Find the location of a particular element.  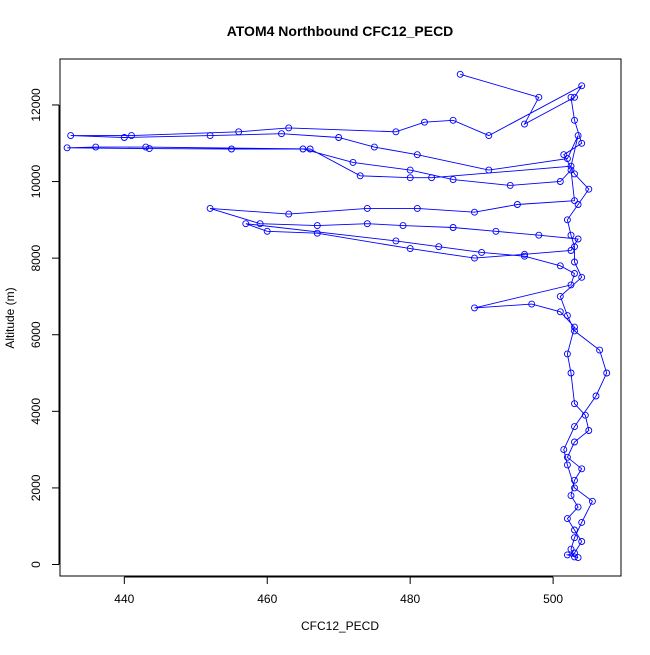

x-axis: 440 460 480 500 is located at coordinates (338, 591).